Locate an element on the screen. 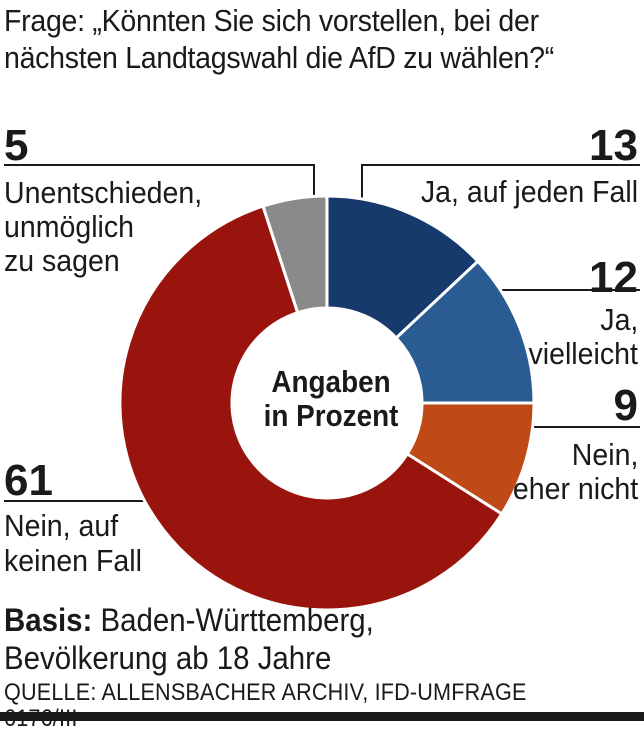 This screenshot has height=732, width=644. value-label-nein-eher-nicht: 9 is located at coordinates (625, 405).